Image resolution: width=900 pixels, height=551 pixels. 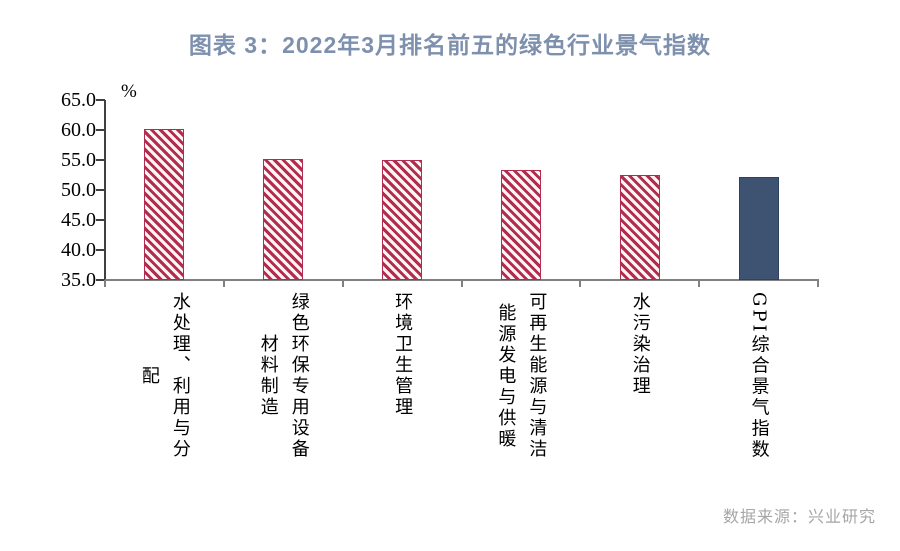 I want to click on y-tick-label: 50.0, so click(x=78, y=190).